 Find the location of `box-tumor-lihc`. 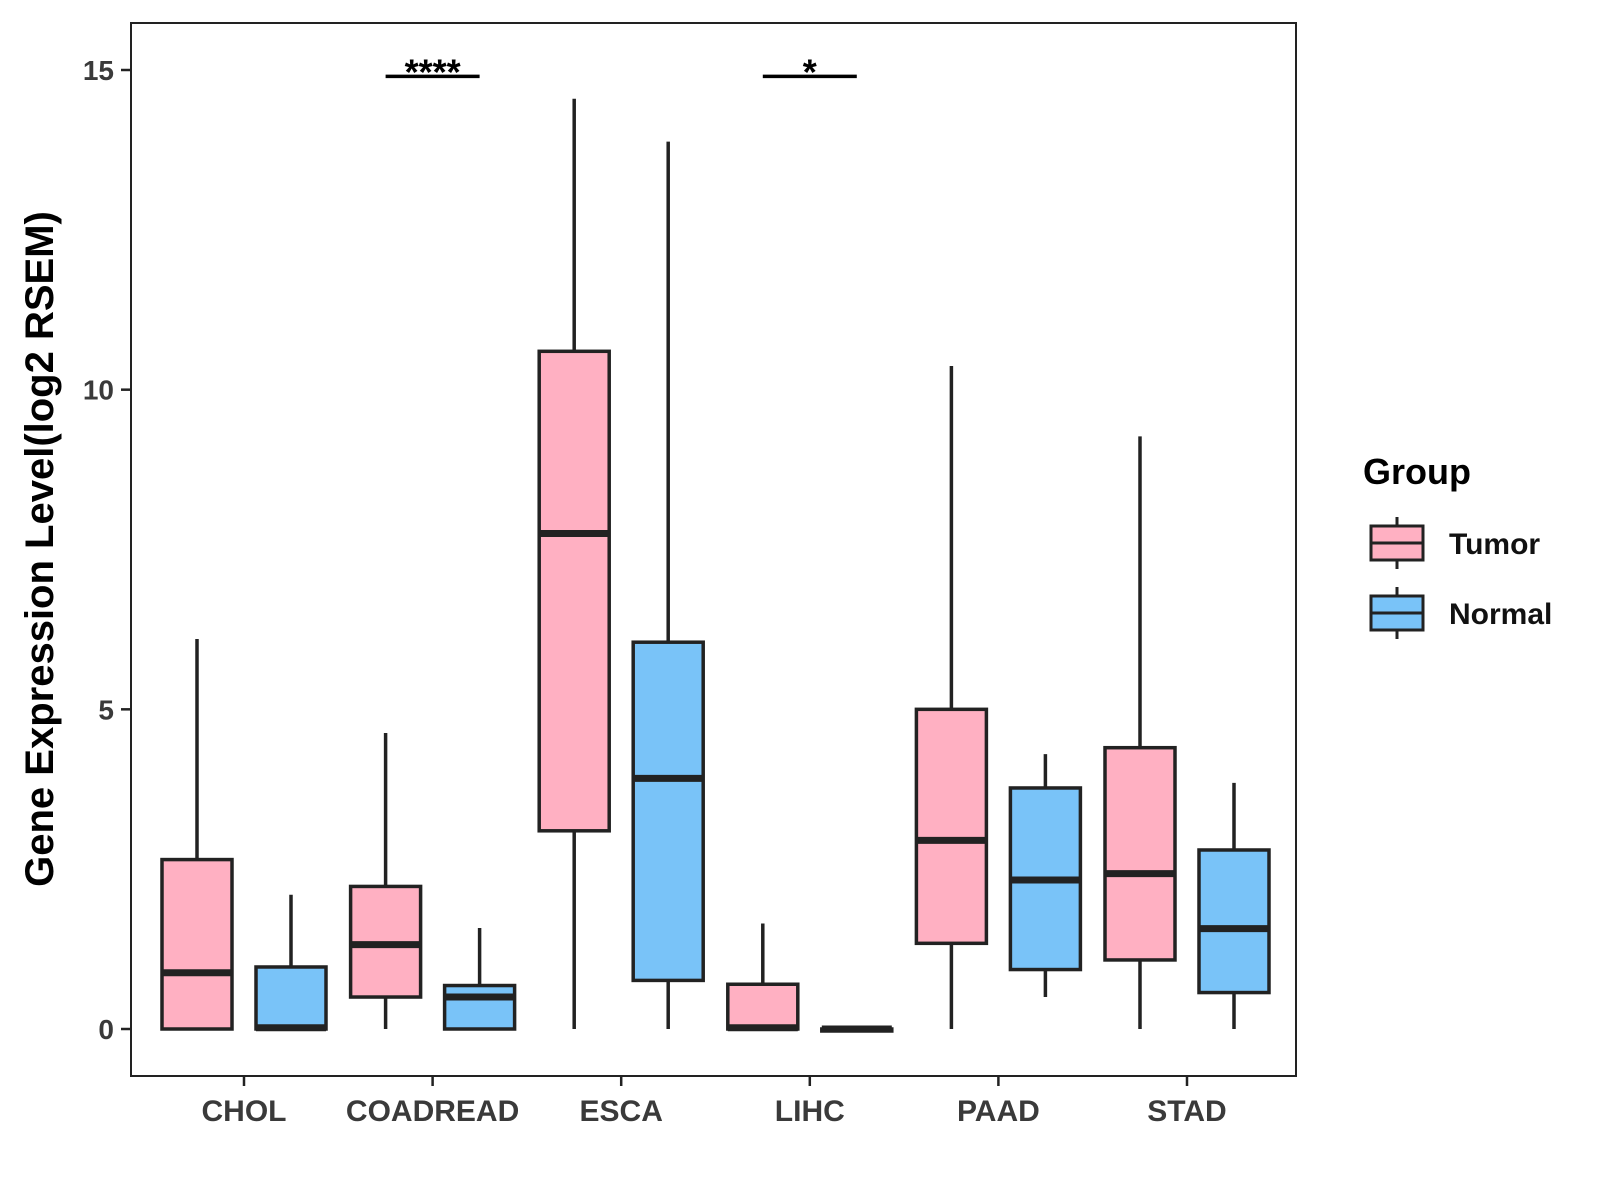

box-tumor-lihc is located at coordinates (763, 977).